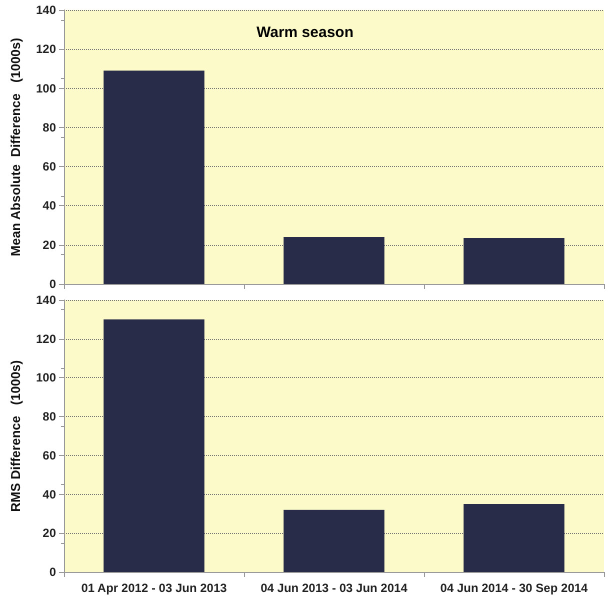 This screenshot has width=610, height=602. What do you see at coordinates (154, 588) in the screenshot?
I see `x-tick-label: 01 Apr 2012 - 03 Jun 2013` at bounding box center [154, 588].